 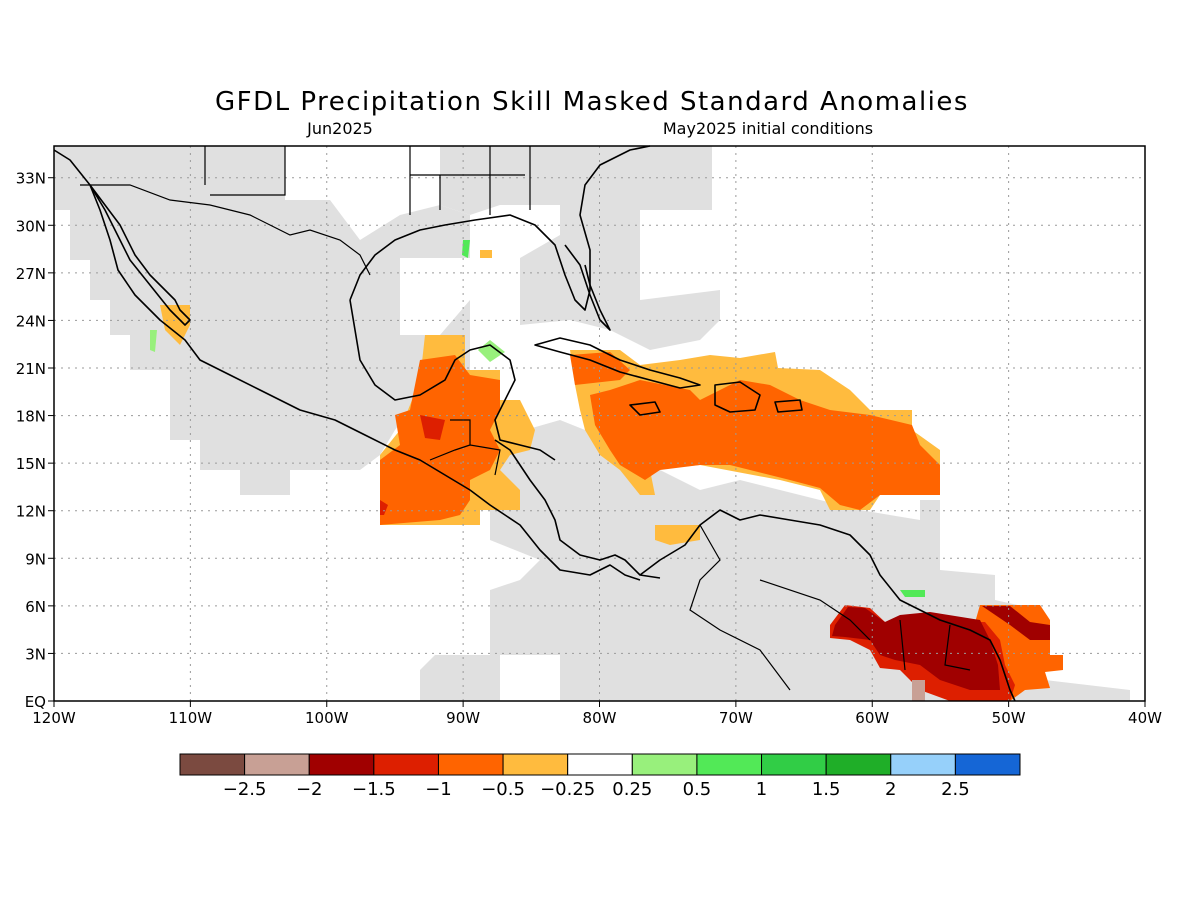 What do you see at coordinates (309, 789) in the screenshot?
I see `colorbar-label: −2` at bounding box center [309, 789].